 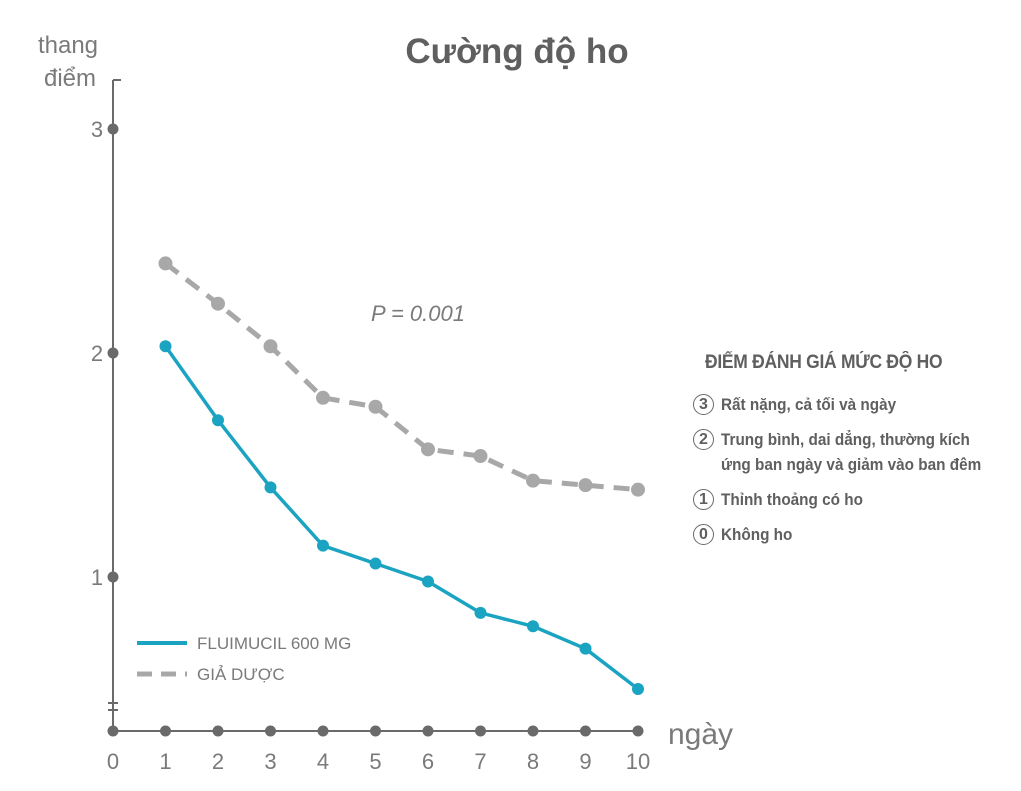 What do you see at coordinates (97, 353) in the screenshot?
I see `y-tick-label-2: 2` at bounding box center [97, 353].